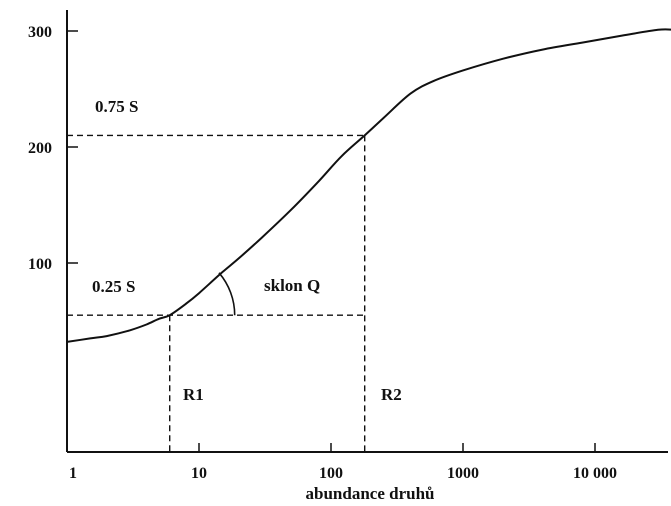 Image resolution: width=671 pixels, height=506 pixels. I want to click on x-tick-label: 10, so click(199, 473).